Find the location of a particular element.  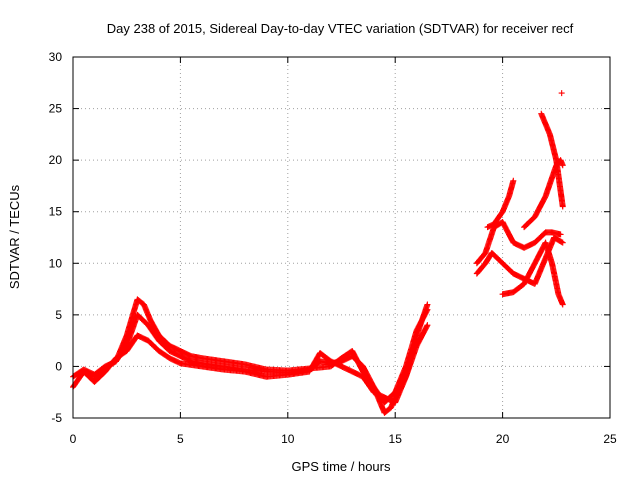

x-tick-label: 5 is located at coordinates (180, 439).